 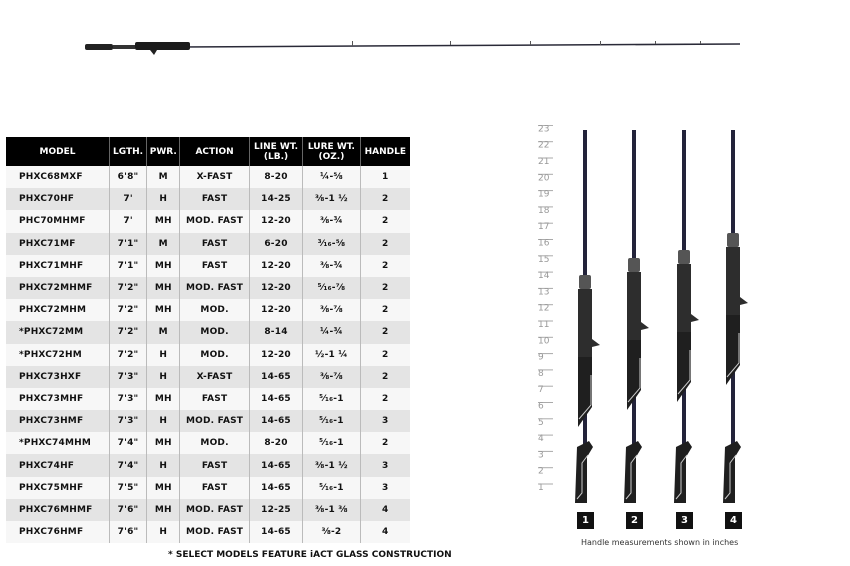 I want to click on table-row: PHXC72MHMF 7'2" MH MOD. FAST 12-20 ⁵⁄₁₆-⅞ 2, so click(x=208, y=288).